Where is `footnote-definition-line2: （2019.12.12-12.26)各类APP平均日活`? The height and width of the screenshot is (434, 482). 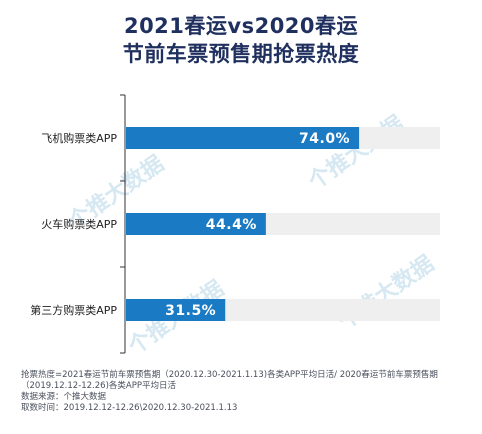
footnote-definition-line2: （2019.12.12-12.26)各类APP平均日活 is located at coordinates (98, 386).